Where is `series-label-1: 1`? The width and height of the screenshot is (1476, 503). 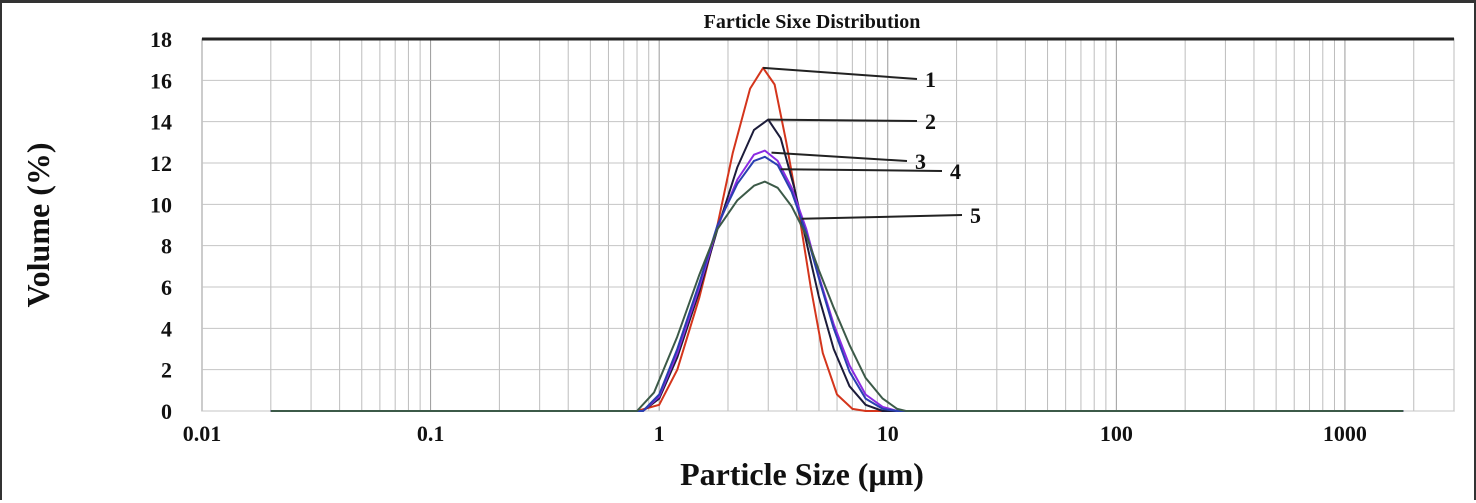
series-label-1: 1 is located at coordinates (930, 79).